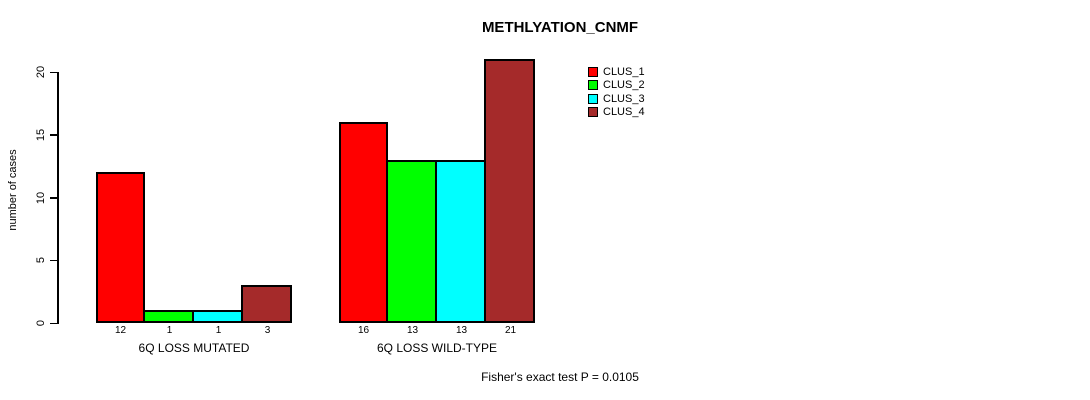 Image resolution: width=1090 pixels, height=400 pixels. I want to click on y-axis-title: number of cases, so click(13, 190).